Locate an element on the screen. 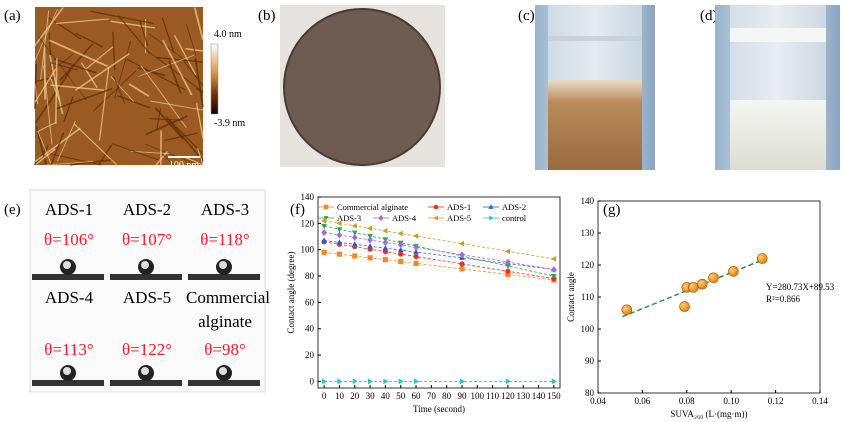 This screenshot has width=865, height=422. x-tick-label: 0.08 is located at coordinates (687, 401).